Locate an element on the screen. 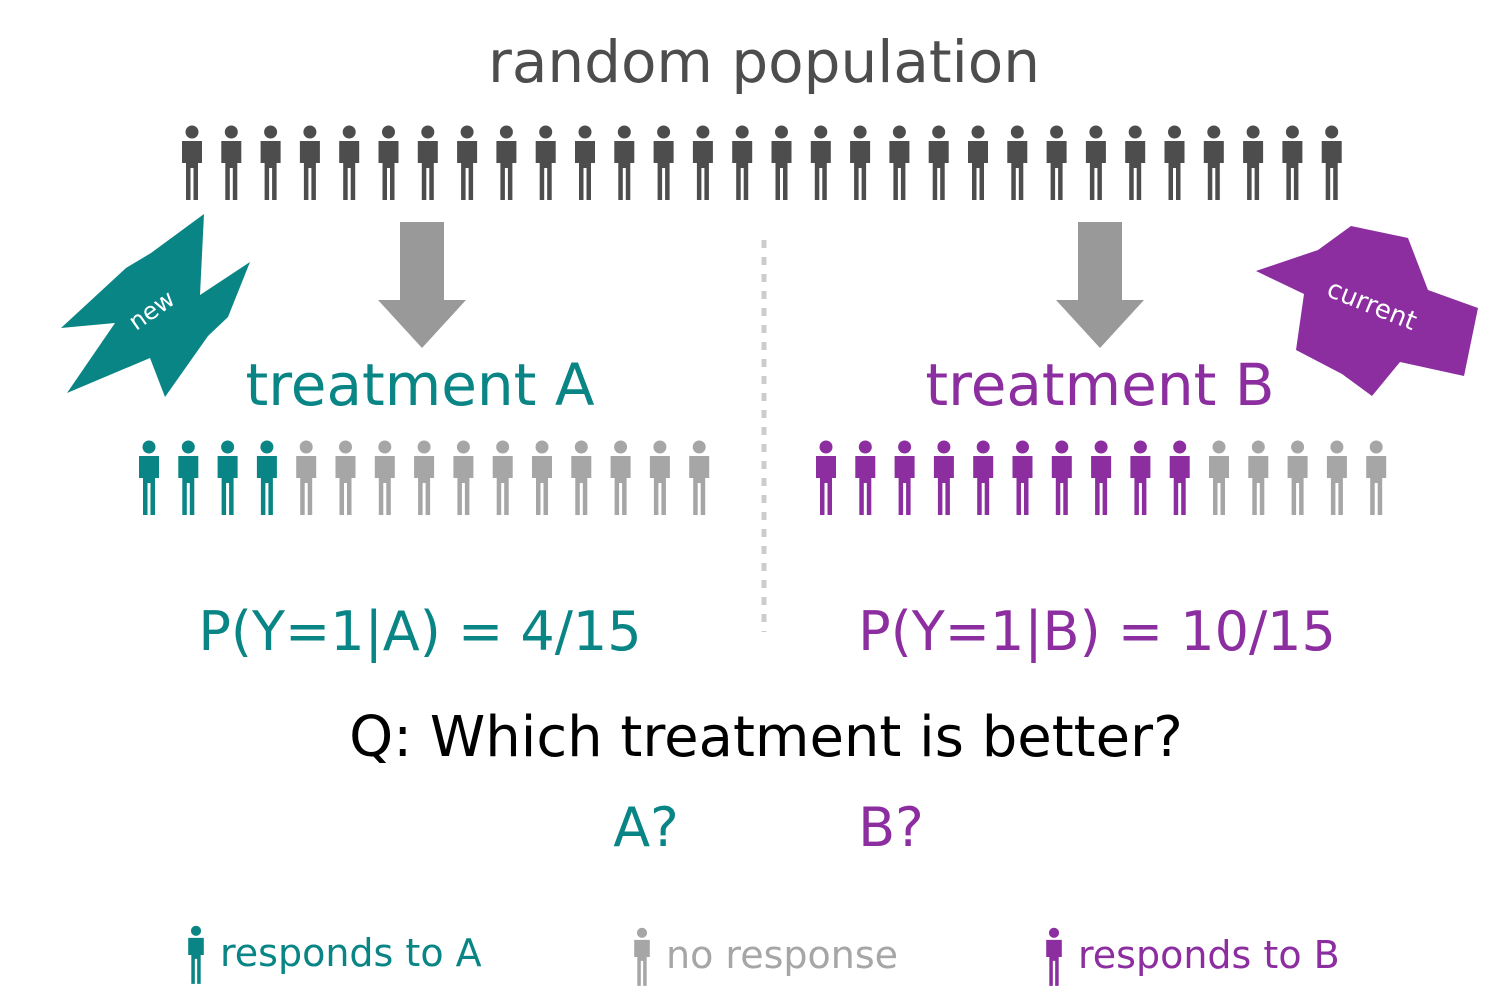 Image resolution: width=1504 pixels, height=1002 pixels. legend-item-no-response: no response is located at coordinates (766, 956).